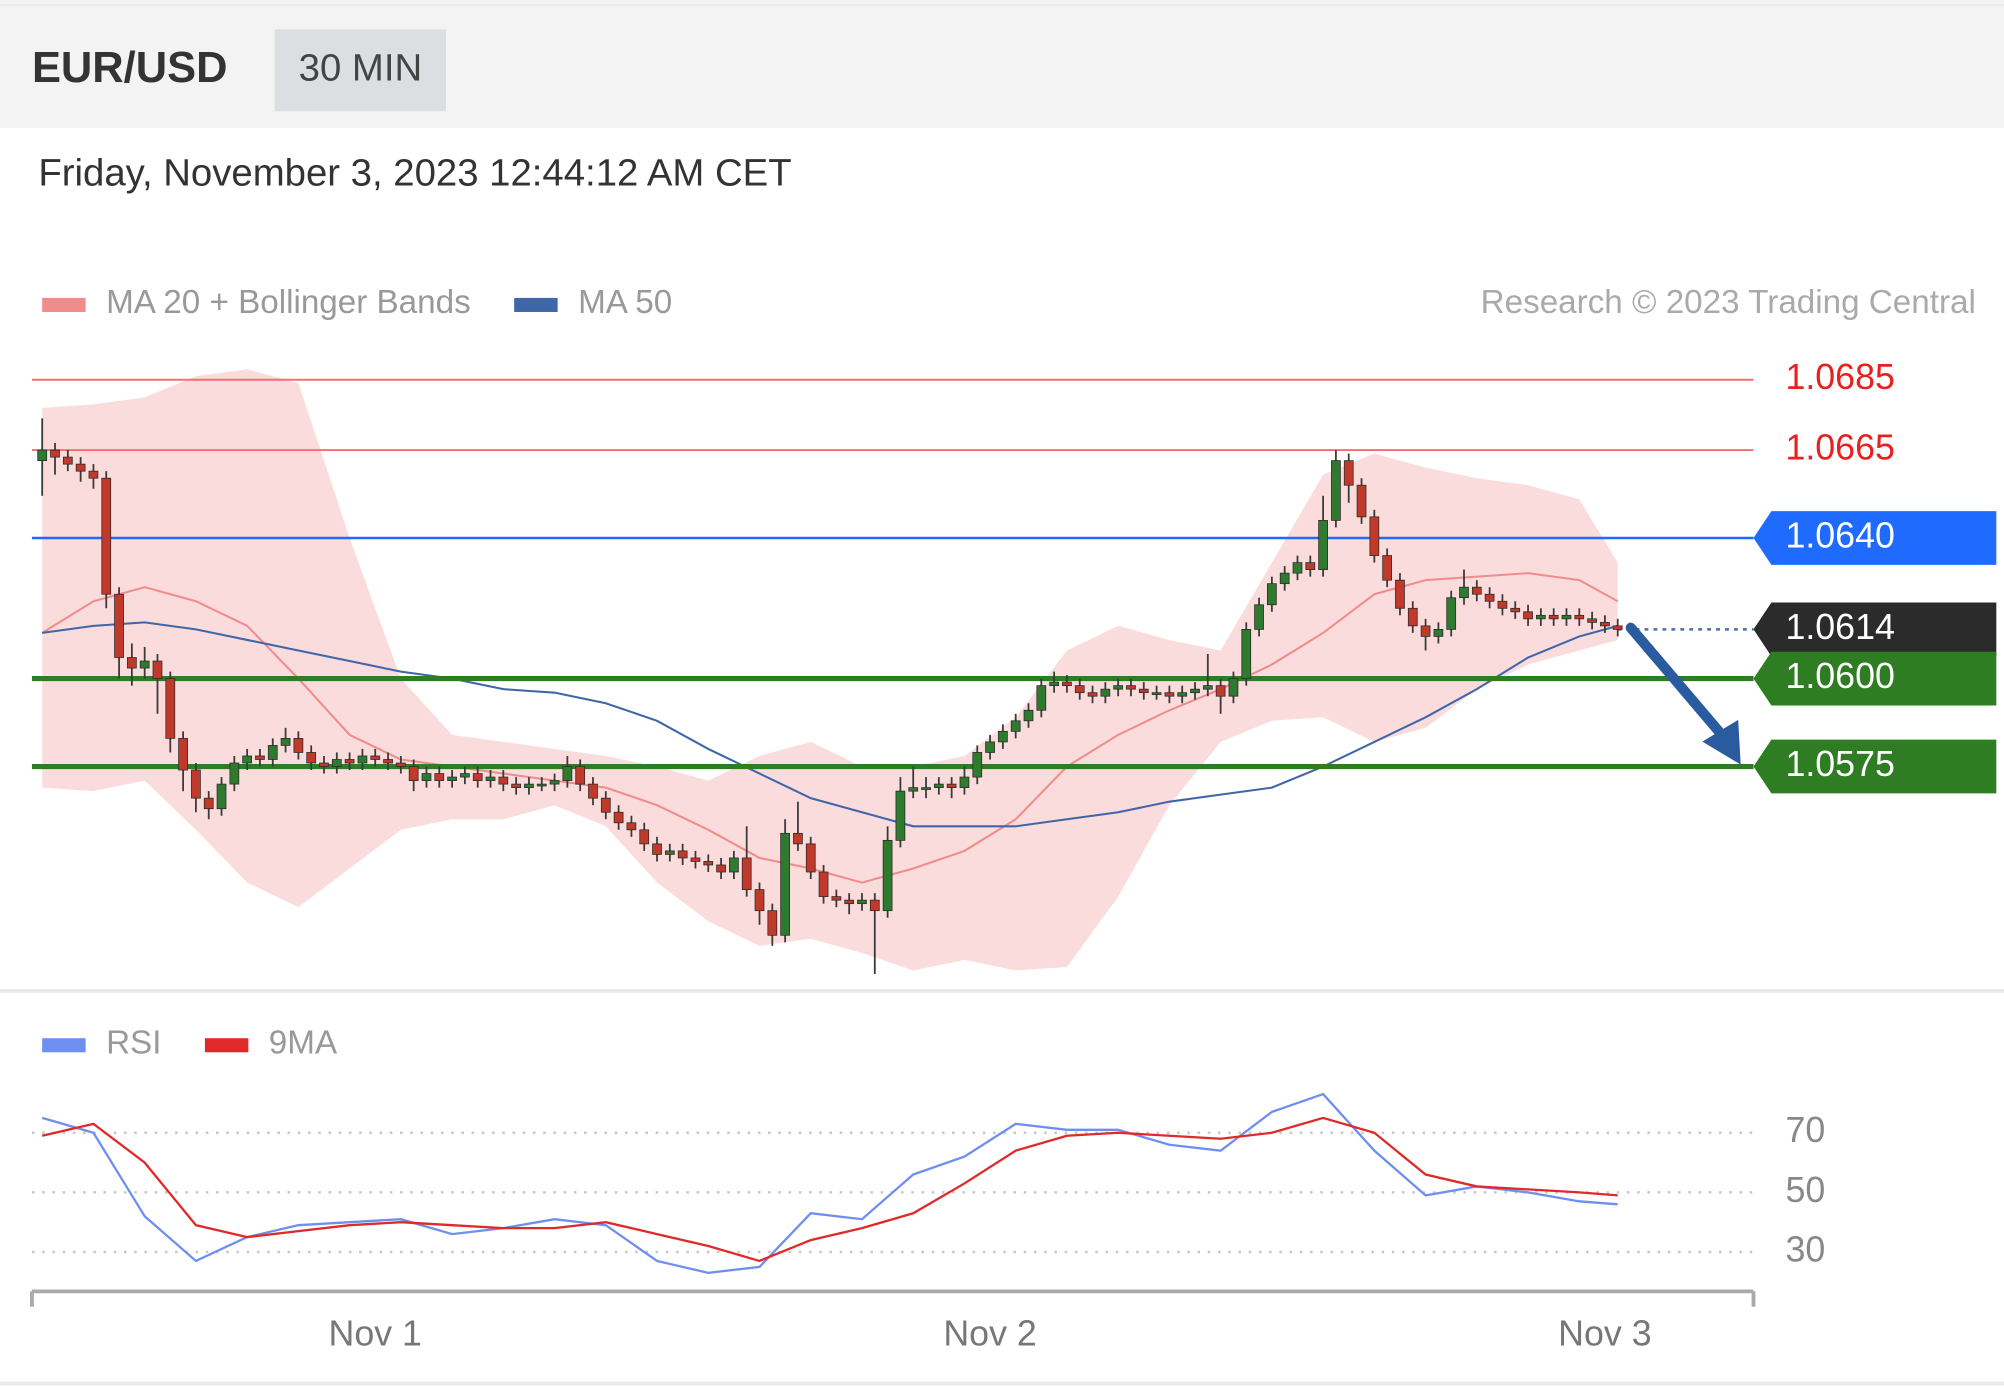 The height and width of the screenshot is (1386, 2004). What do you see at coordinates (1805, 1190) in the screenshot?
I see `y-tick-label: 50` at bounding box center [1805, 1190].